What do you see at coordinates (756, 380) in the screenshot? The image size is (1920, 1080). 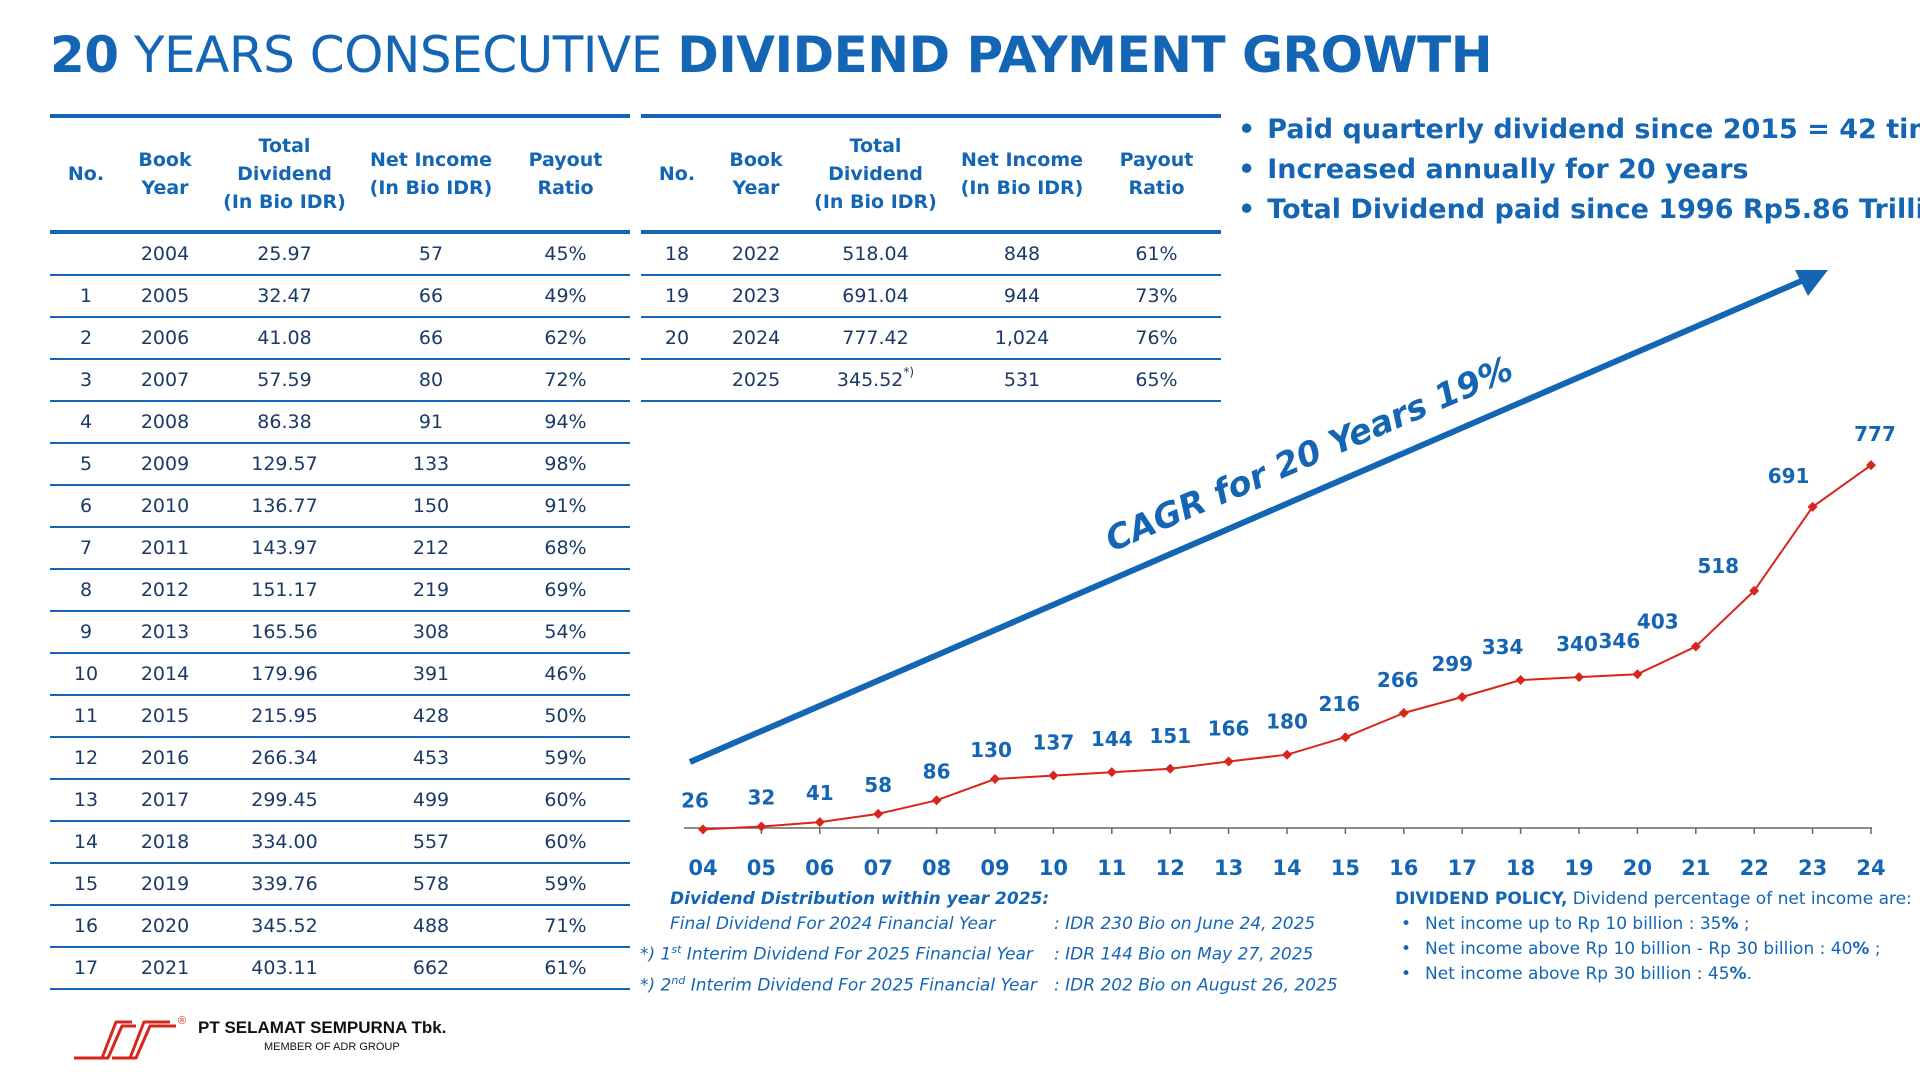 I see `cell-year: 2025` at bounding box center [756, 380].